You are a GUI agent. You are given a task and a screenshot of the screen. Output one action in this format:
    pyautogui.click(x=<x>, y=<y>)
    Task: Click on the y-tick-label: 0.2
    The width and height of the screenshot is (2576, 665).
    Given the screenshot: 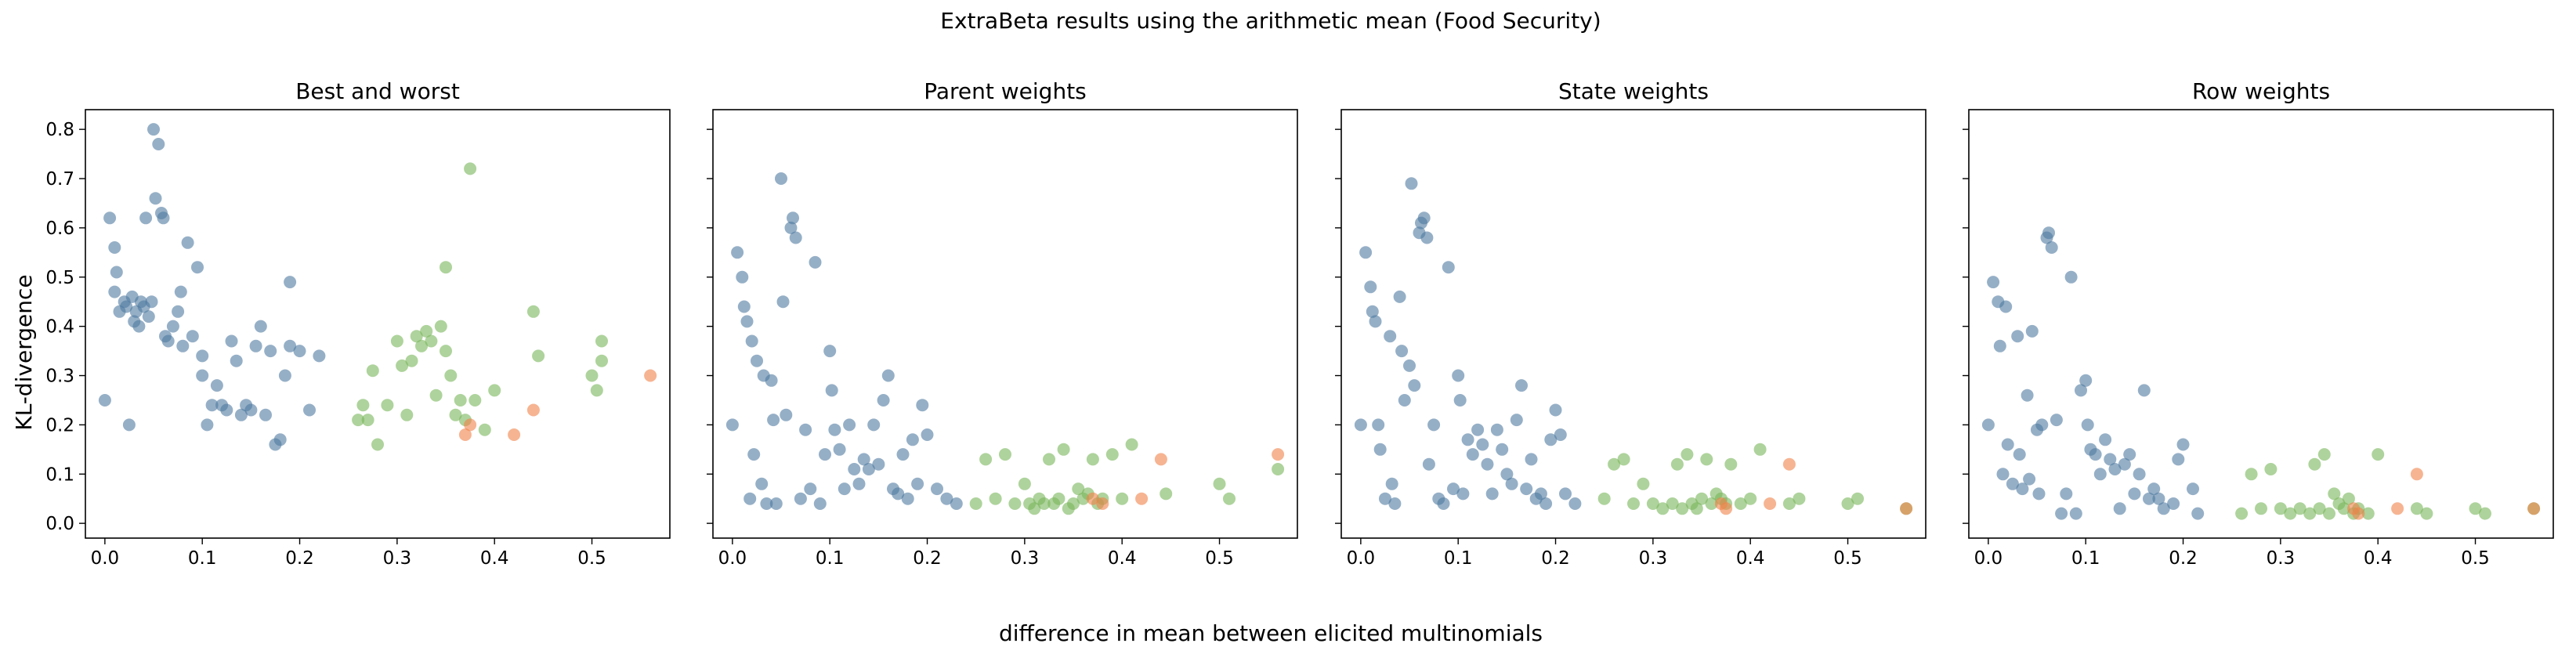 What is the action you would take?
    pyautogui.click(x=60, y=426)
    